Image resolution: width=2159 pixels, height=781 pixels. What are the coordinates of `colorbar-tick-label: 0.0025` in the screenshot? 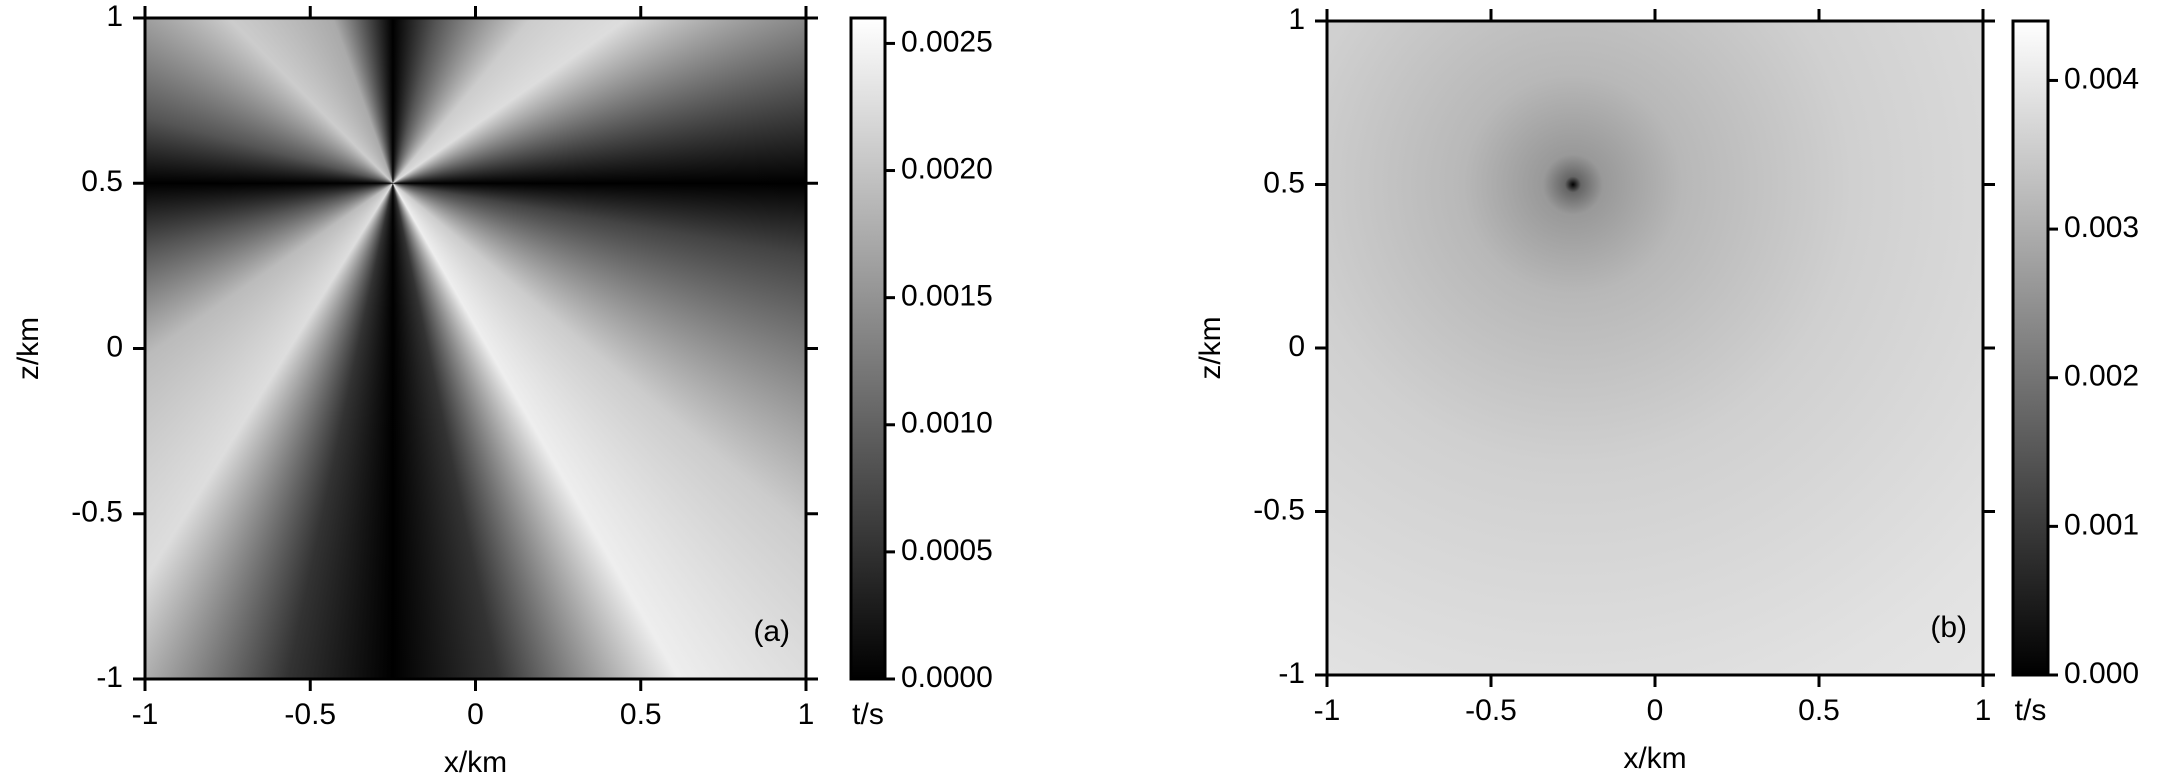 It's located at (947, 41).